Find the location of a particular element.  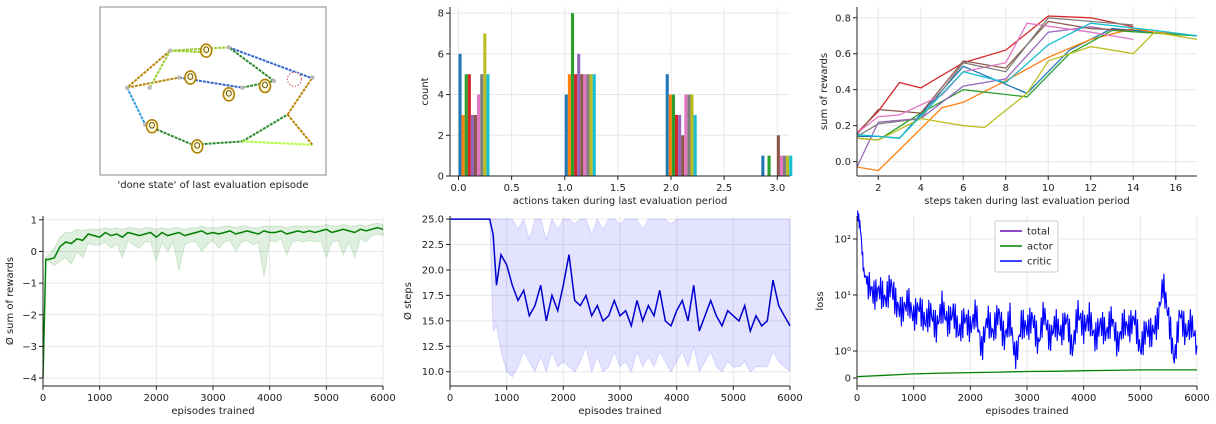

steps-ytick-label: 25.0 is located at coordinates (433, 220).